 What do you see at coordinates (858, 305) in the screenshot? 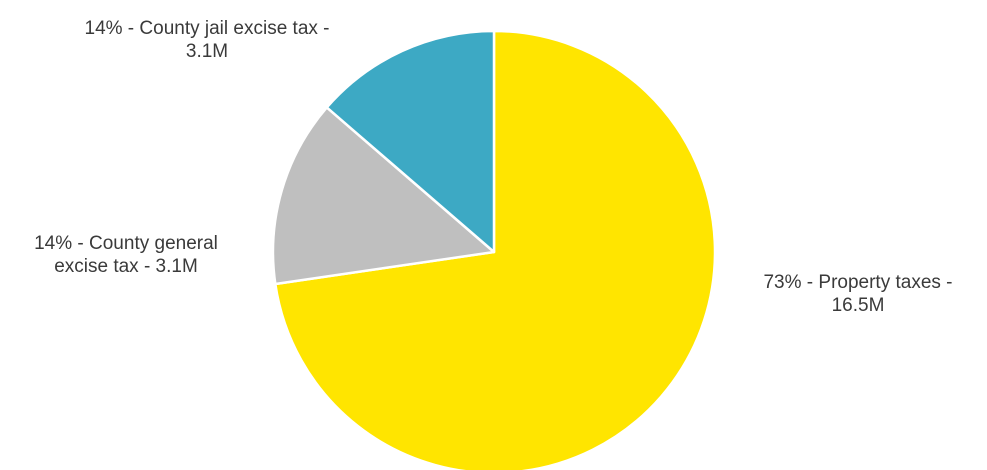
I see `slice-label-property-taxes-line2: 16.5M` at bounding box center [858, 305].